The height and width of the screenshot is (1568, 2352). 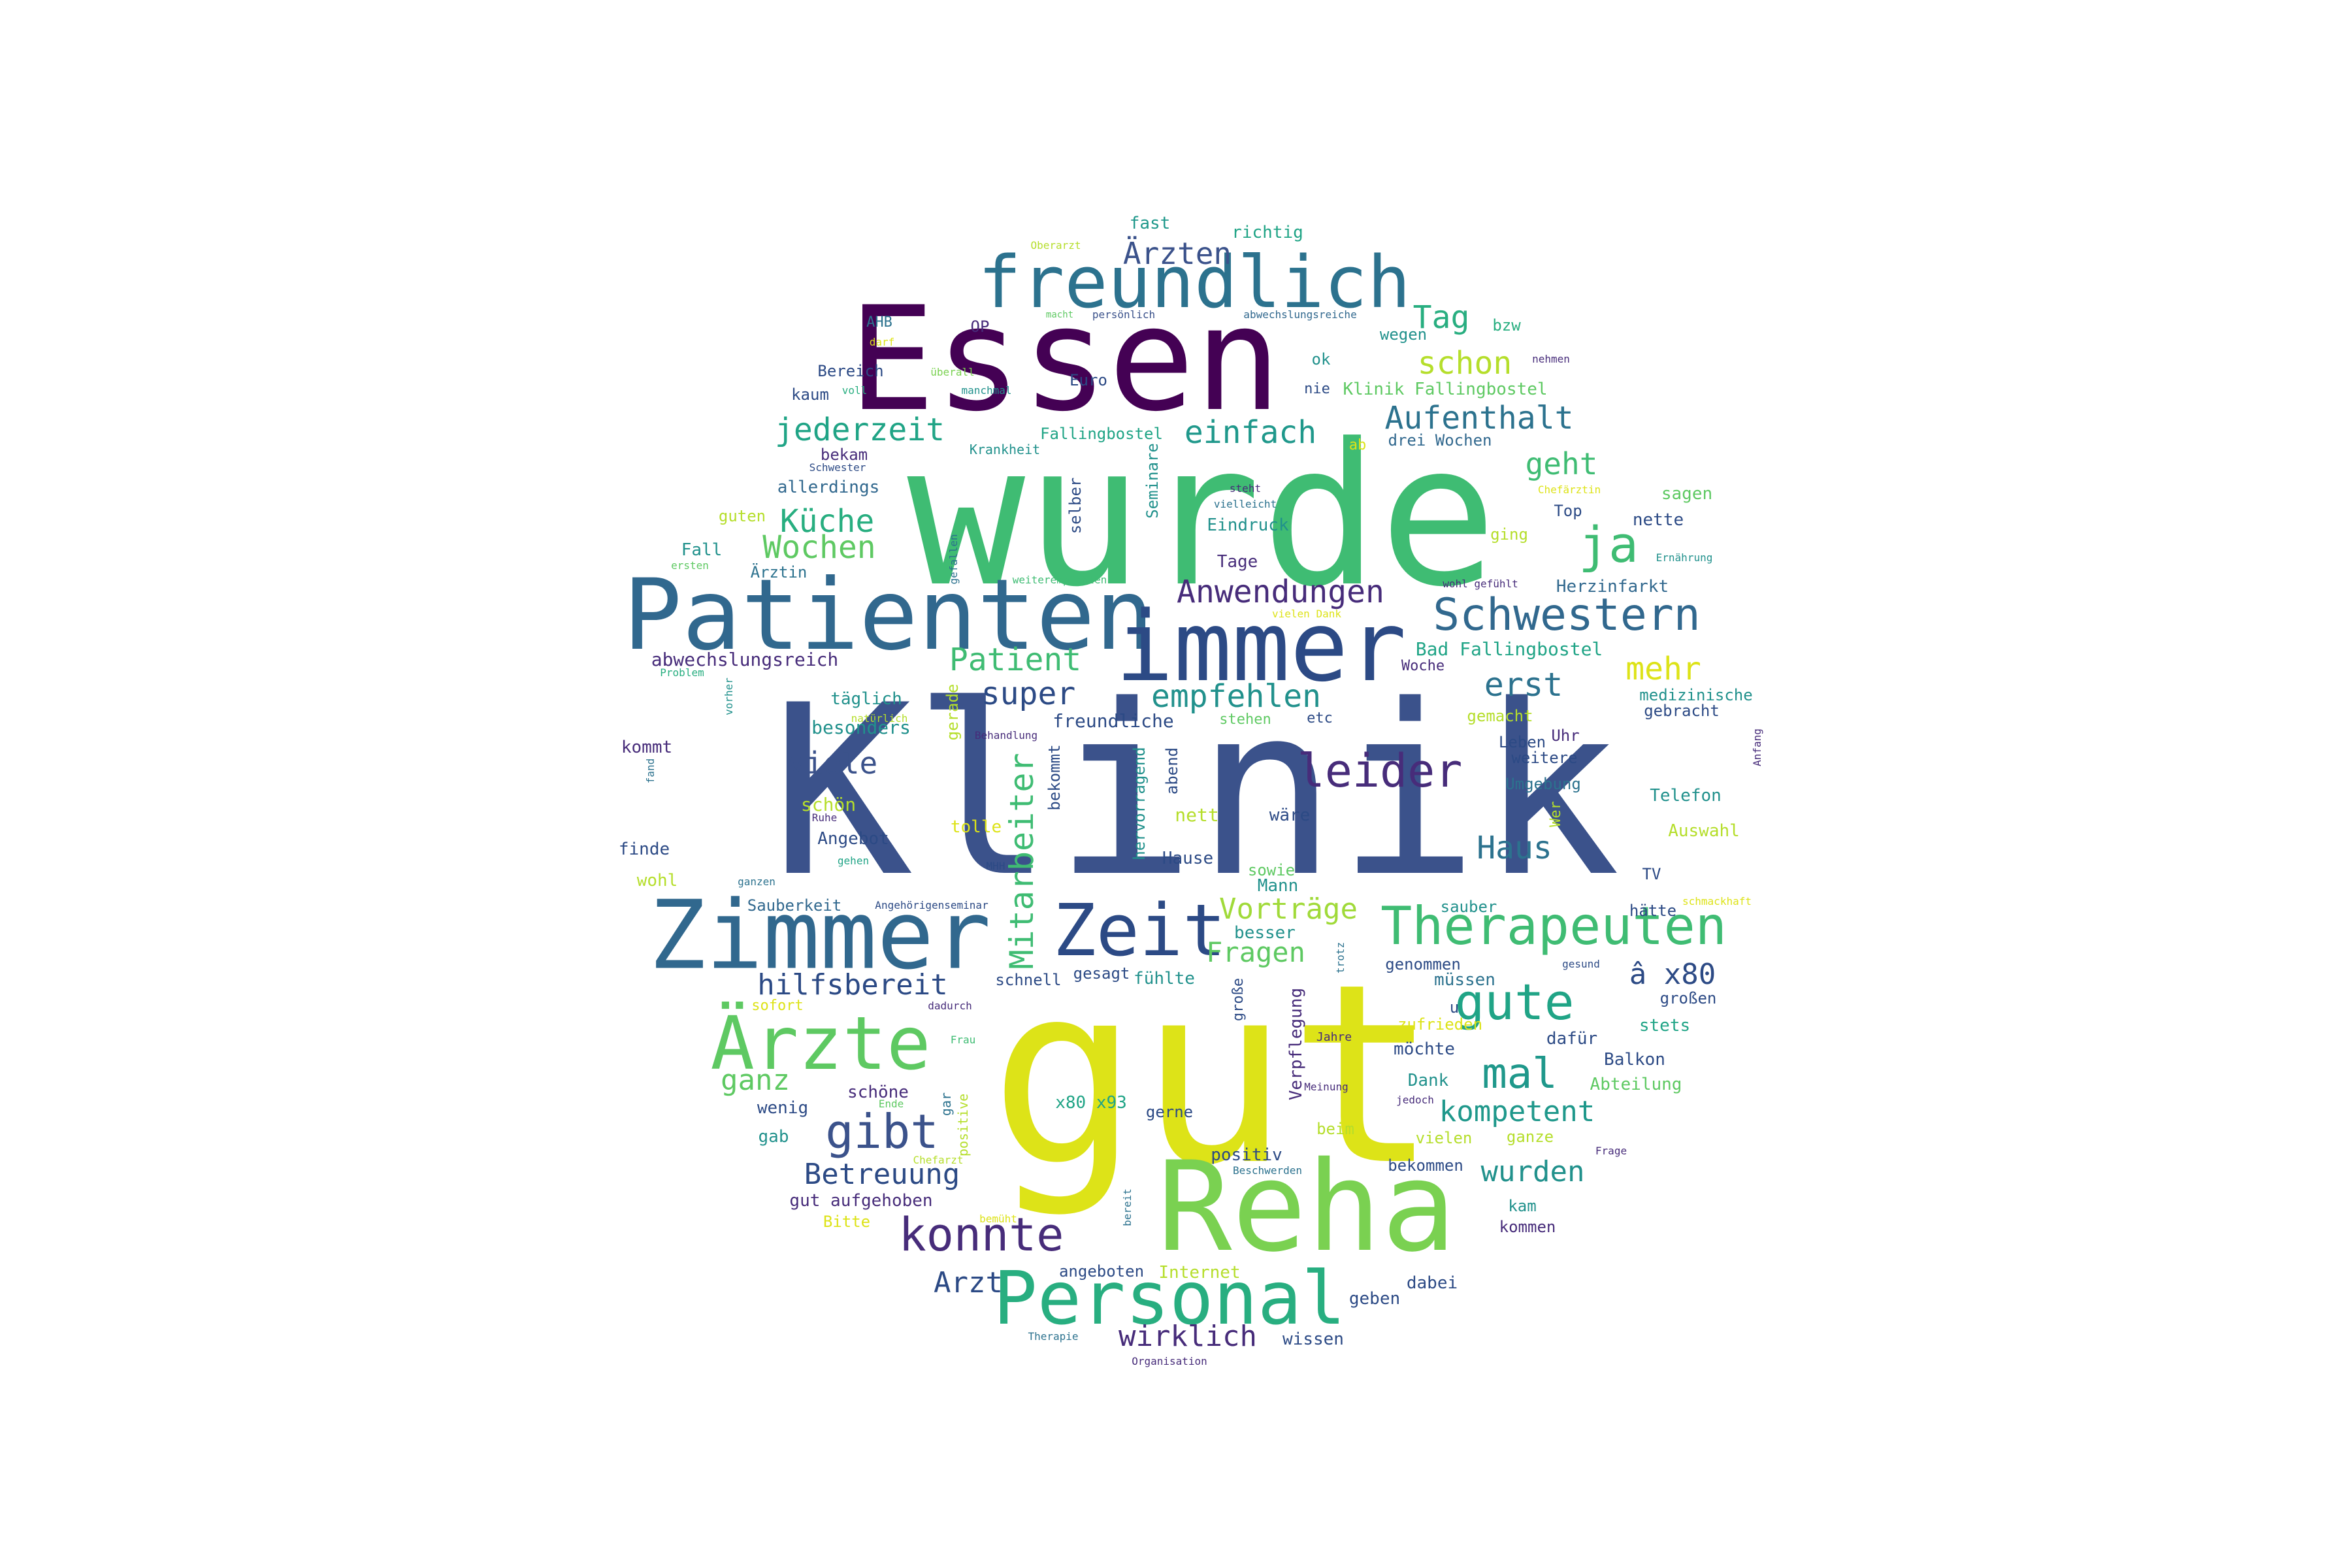 What do you see at coordinates (777, 1006) in the screenshot?
I see `word-sofort: sofort` at bounding box center [777, 1006].